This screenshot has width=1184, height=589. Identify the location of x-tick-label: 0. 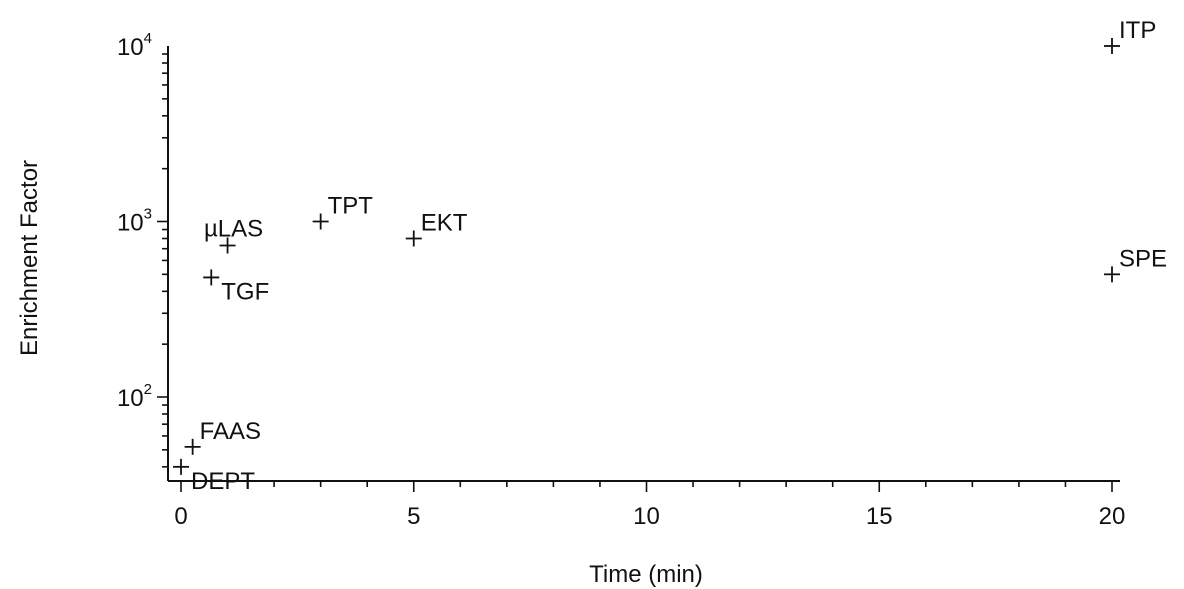
(180, 516).